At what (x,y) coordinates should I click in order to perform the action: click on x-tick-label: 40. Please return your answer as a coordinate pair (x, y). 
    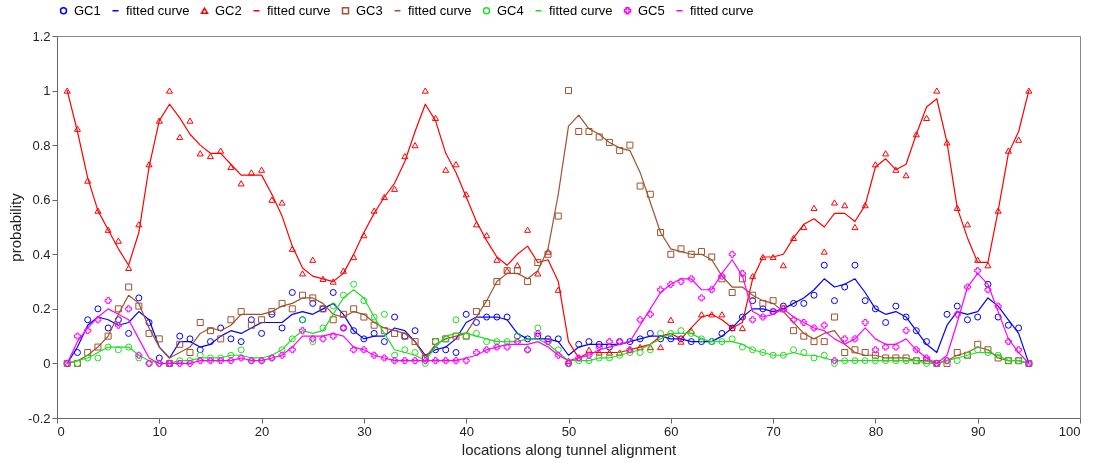
    Looking at the image, I should click on (466, 431).